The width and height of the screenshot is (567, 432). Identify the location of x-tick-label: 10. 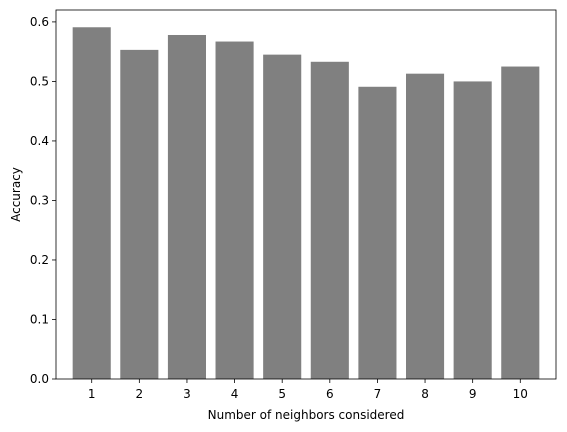
(520, 394).